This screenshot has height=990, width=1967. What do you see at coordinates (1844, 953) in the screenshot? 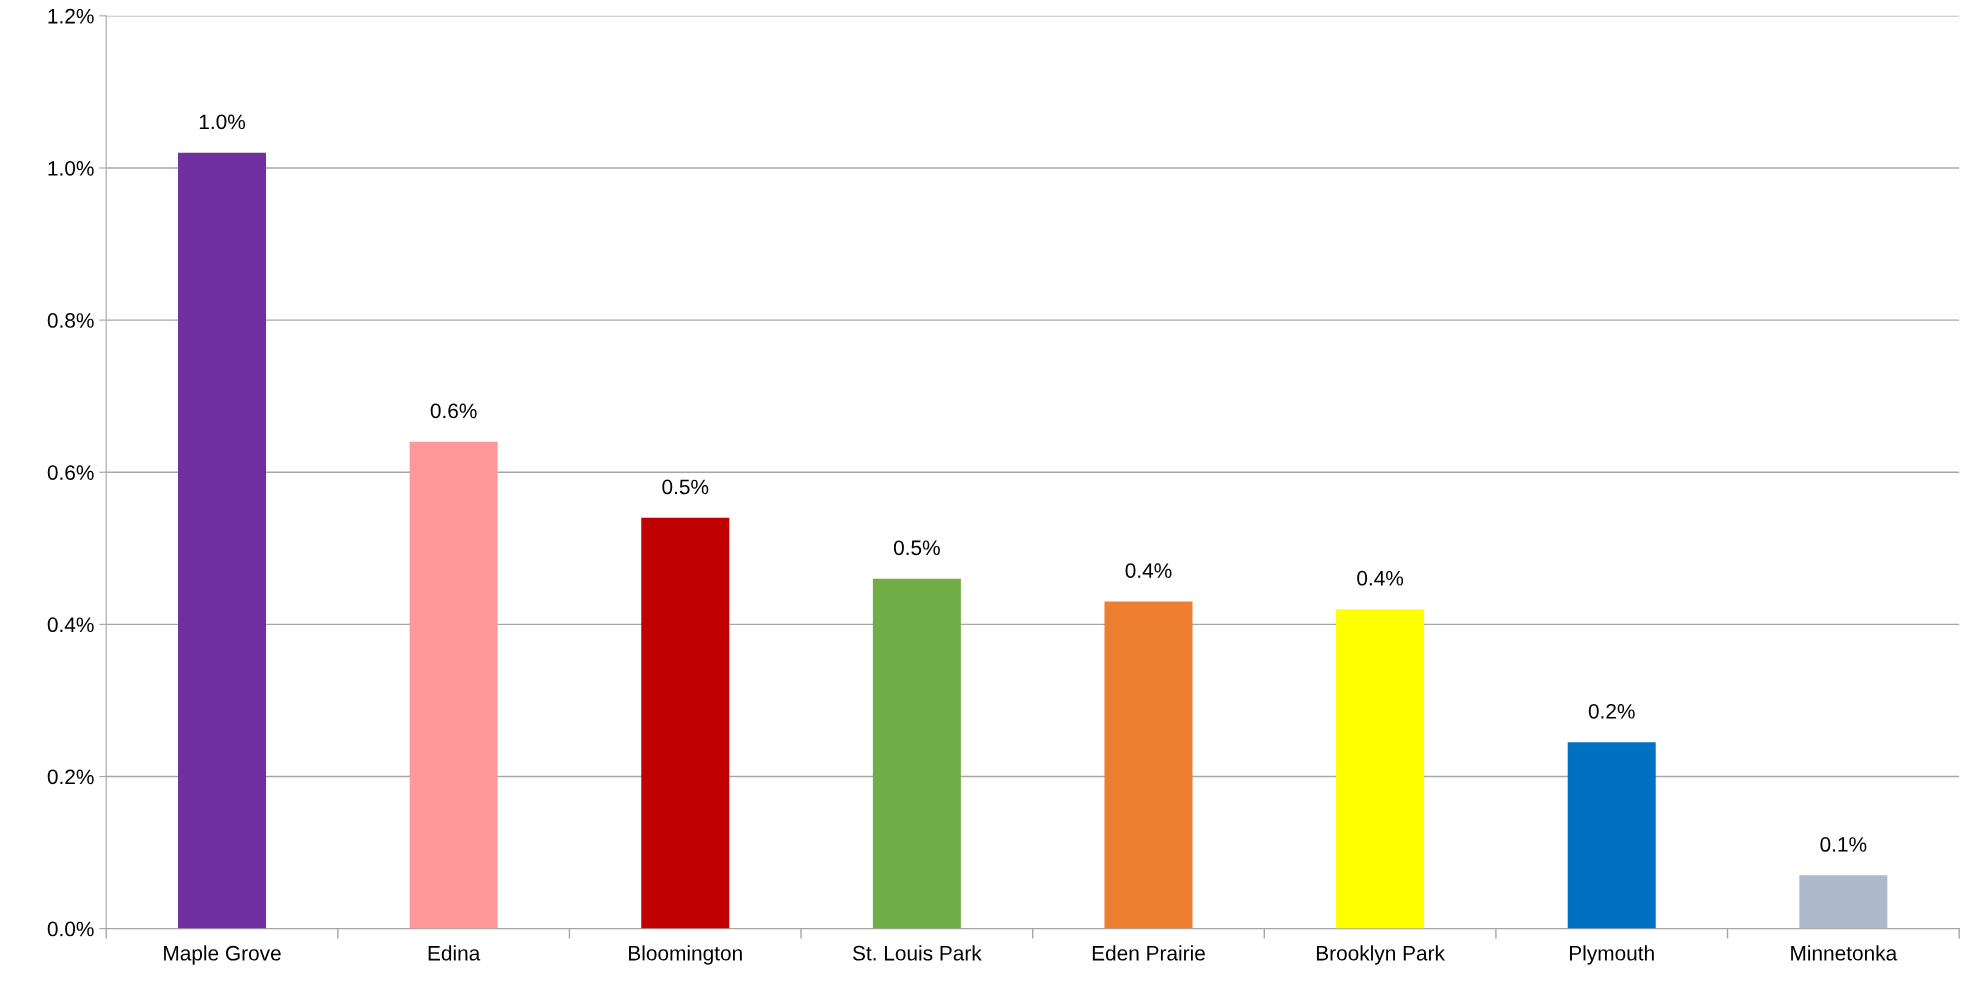
I see `x-tick-label: Minnetonka` at bounding box center [1844, 953].